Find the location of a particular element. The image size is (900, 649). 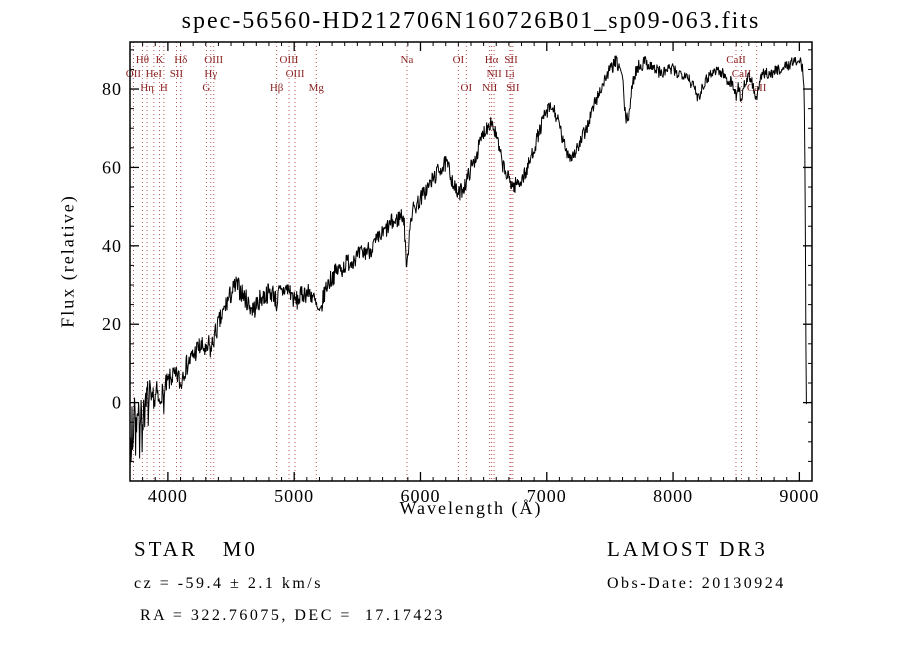

spectral-line-label: K is located at coordinates (160, 60).